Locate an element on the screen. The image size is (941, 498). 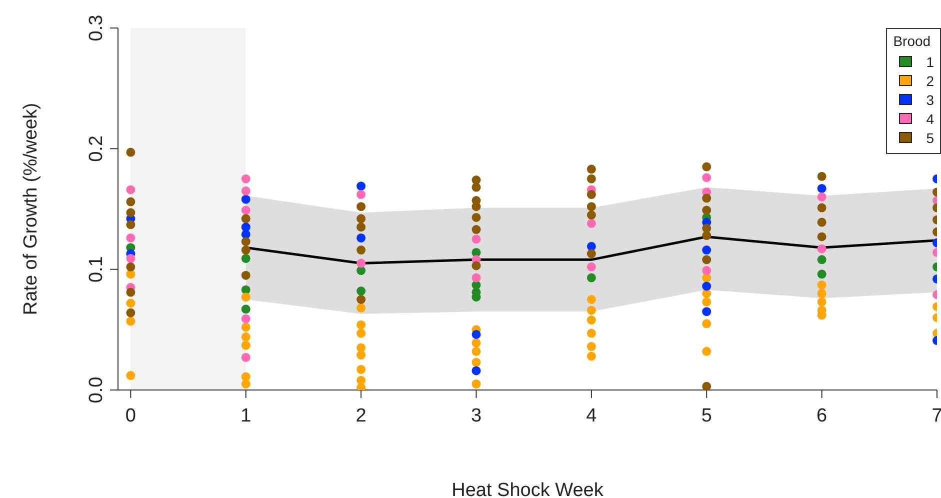
legend-label: 4 is located at coordinates (930, 118).